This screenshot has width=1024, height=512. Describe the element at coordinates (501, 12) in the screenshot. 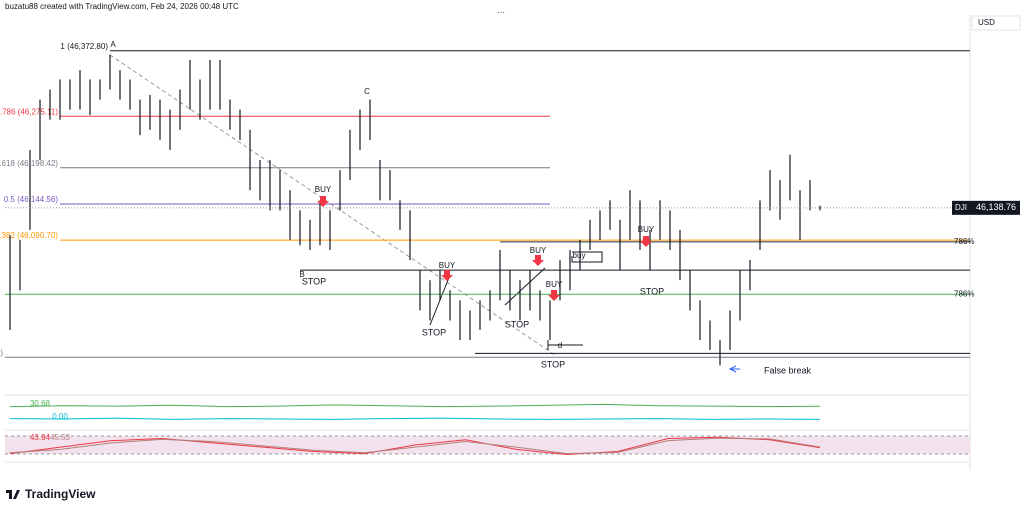

I see `dots: ···` at that location.